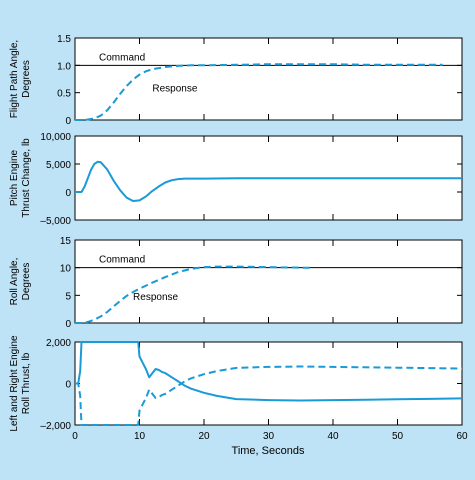 This screenshot has width=475, height=480. What do you see at coordinates (68, 296) in the screenshot?
I see `y-tick-label: 5` at bounding box center [68, 296].